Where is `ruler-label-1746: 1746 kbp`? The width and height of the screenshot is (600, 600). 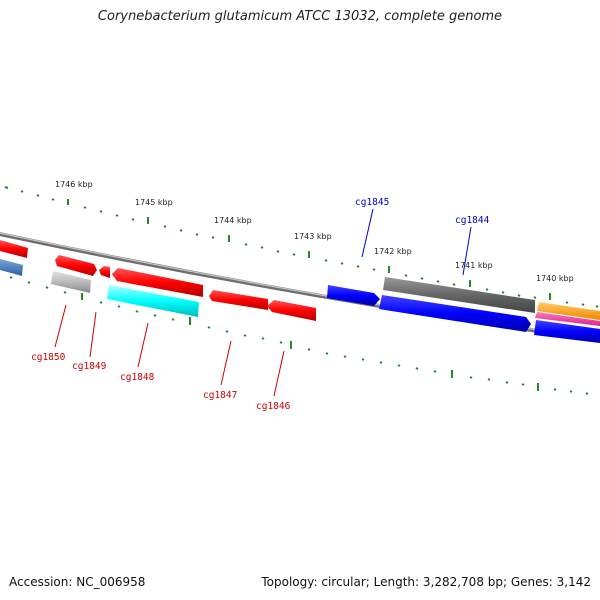 ruler-label-1746: 1746 kbp is located at coordinates (74, 184).